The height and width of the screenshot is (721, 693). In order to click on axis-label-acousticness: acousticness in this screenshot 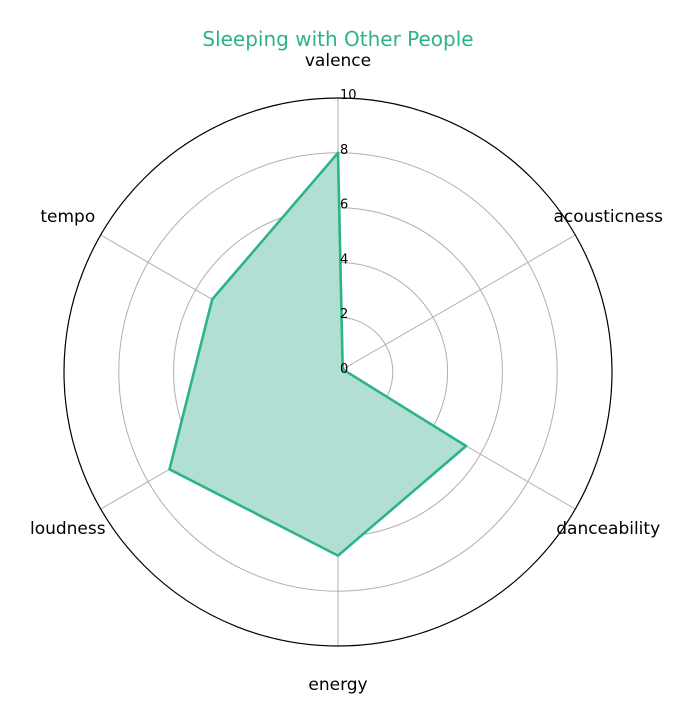, I will do `click(608, 217)`.